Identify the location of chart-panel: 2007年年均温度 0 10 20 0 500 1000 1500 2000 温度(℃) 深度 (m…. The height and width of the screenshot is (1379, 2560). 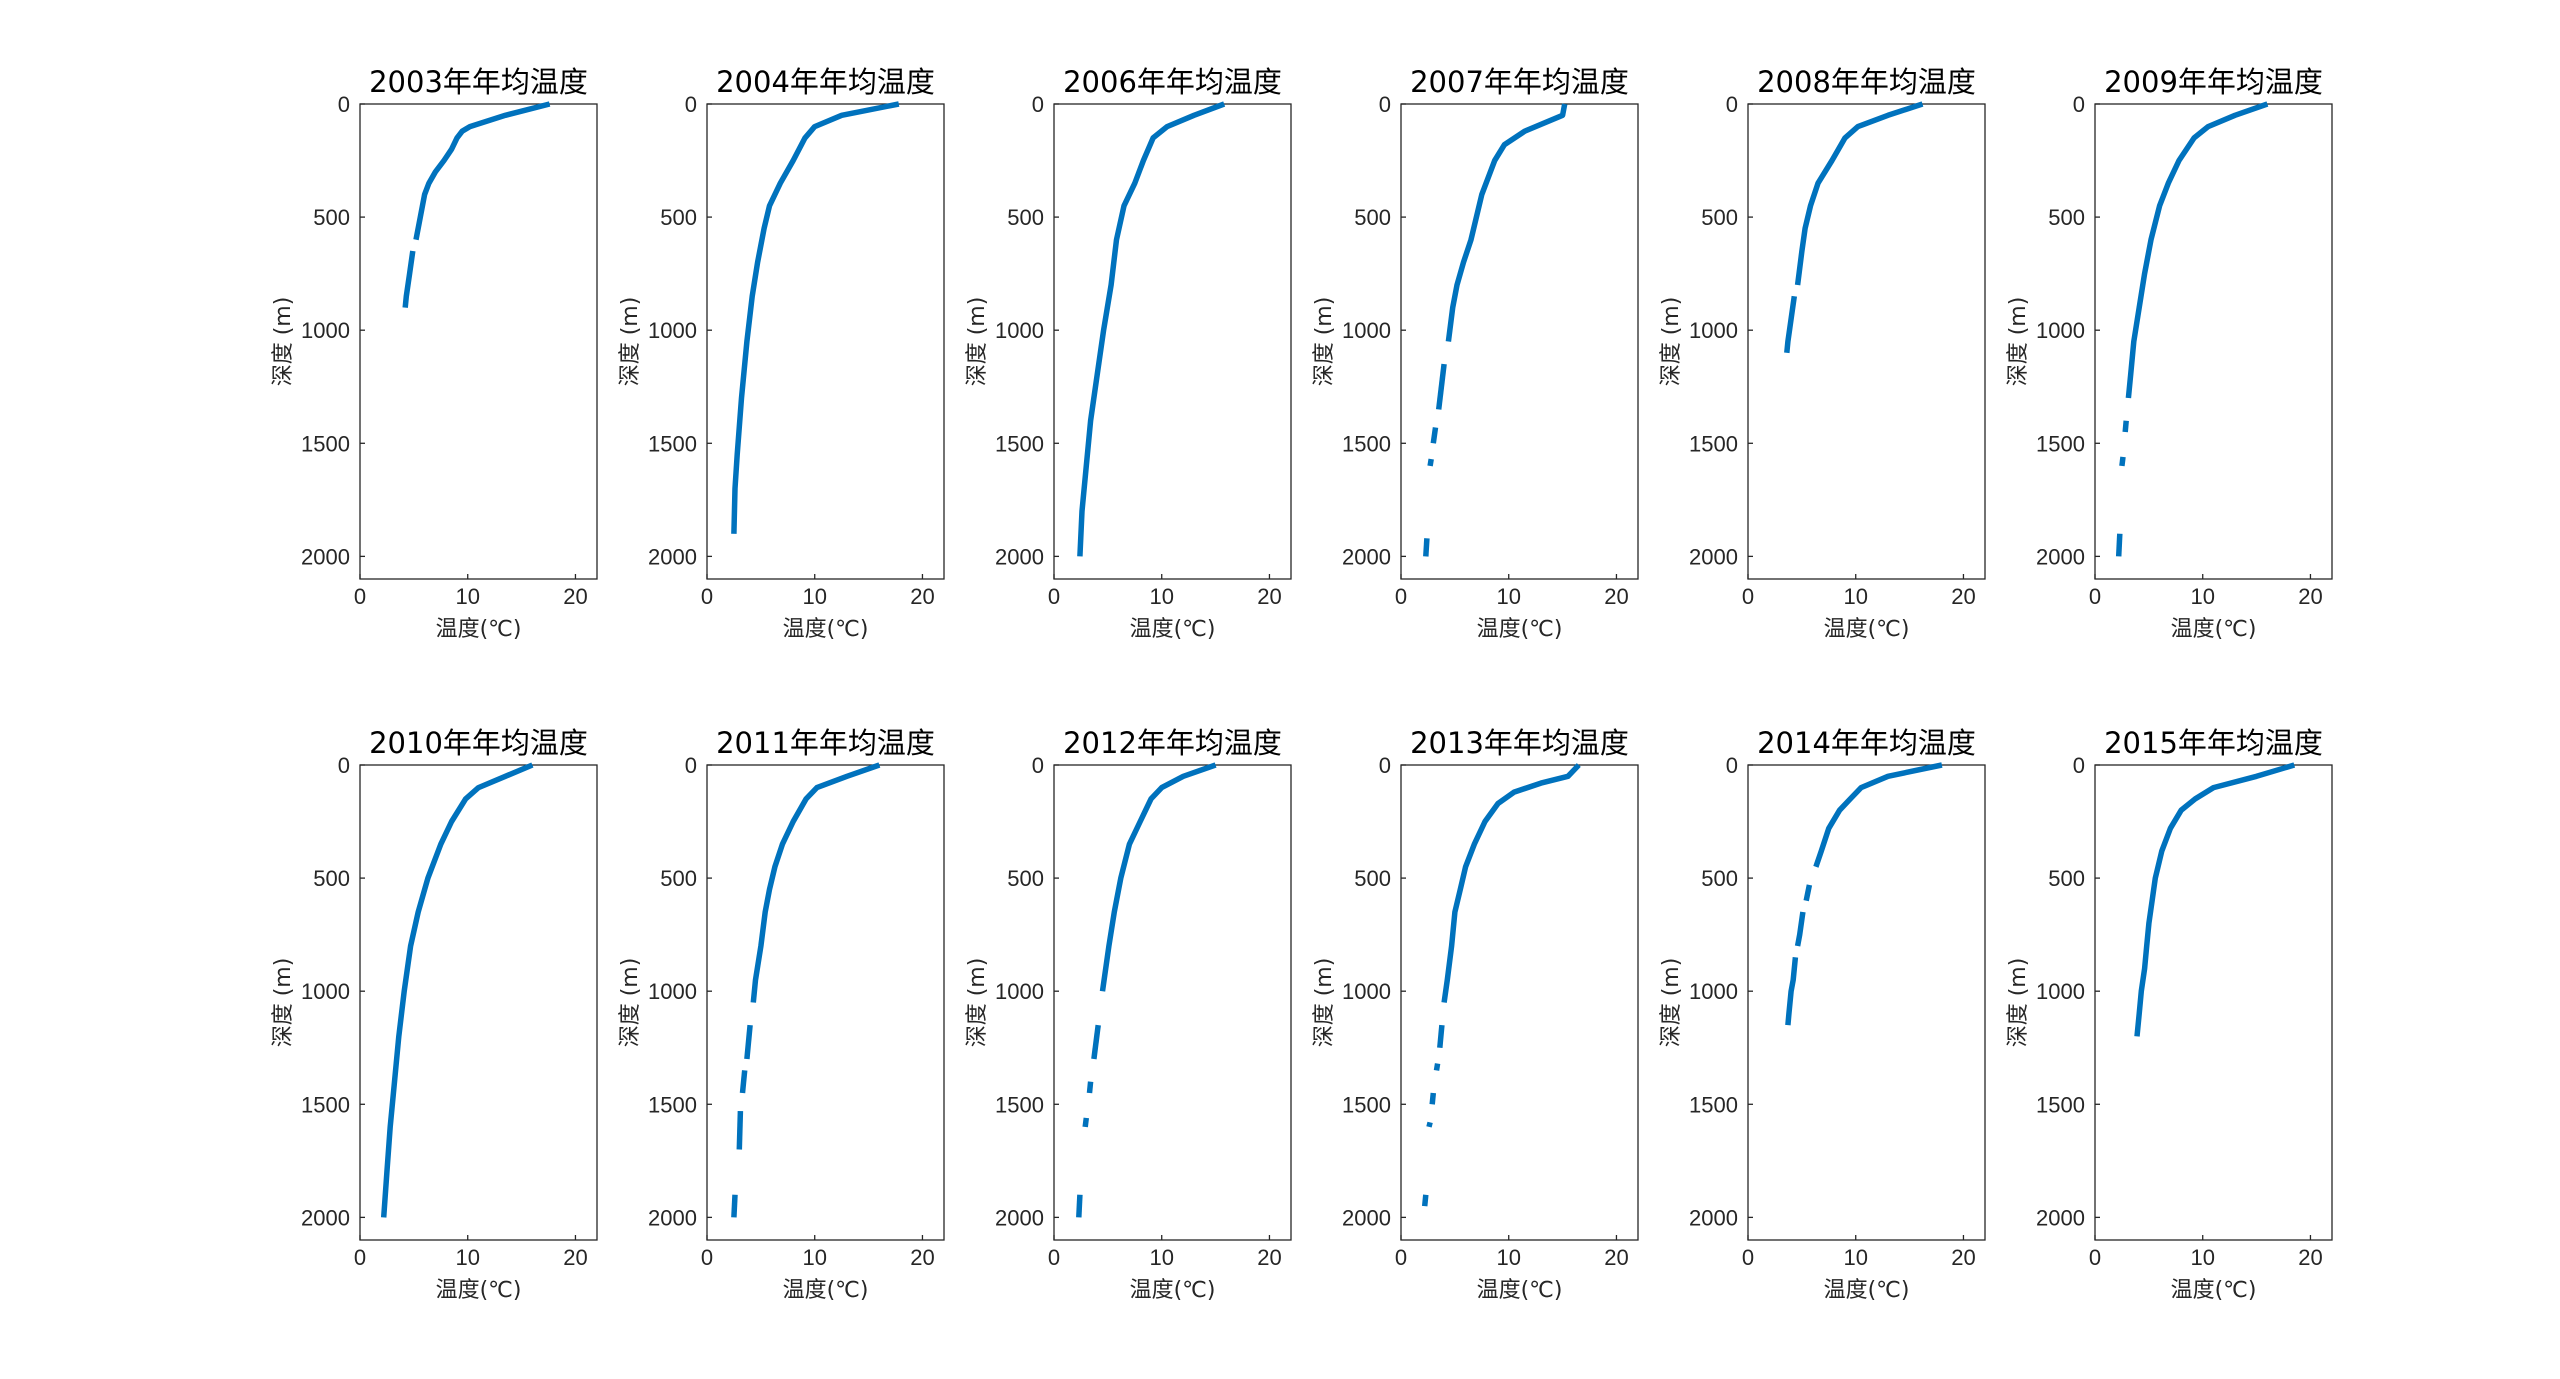
(1475, 353).